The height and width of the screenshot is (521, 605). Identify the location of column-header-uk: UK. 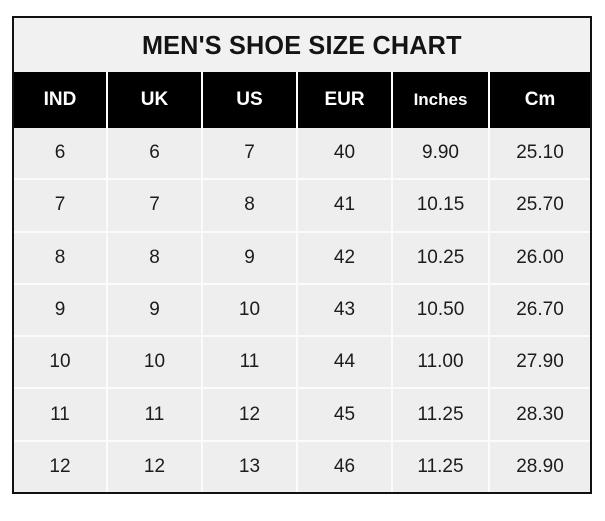
(155, 100).